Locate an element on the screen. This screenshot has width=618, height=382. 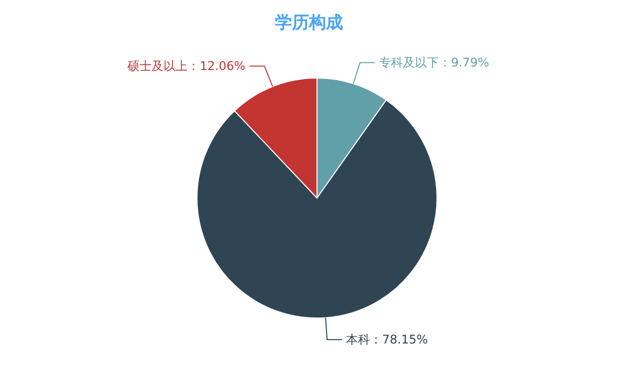
slice-label: 本科 is located at coordinates (358, 339).